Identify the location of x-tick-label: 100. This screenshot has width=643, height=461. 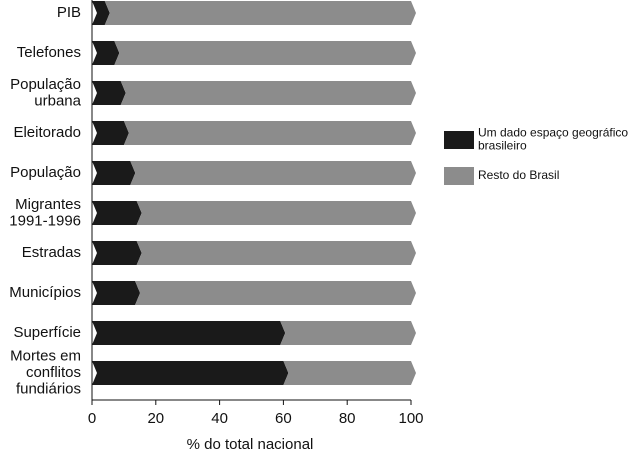
(410, 418).